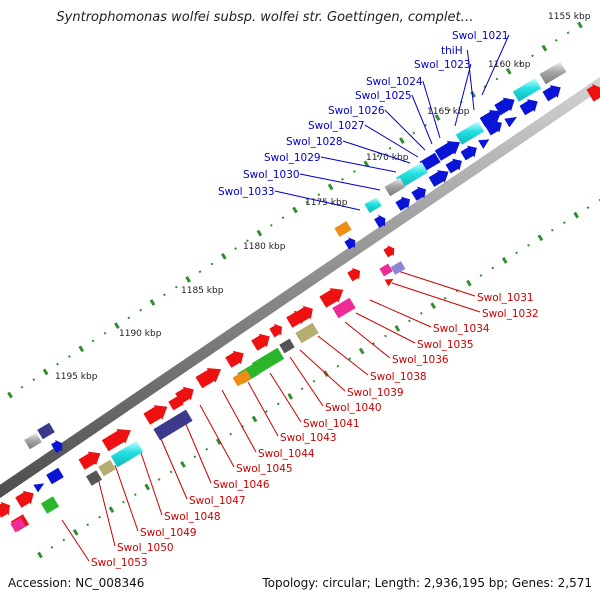 This screenshot has height=600, width=600. What do you see at coordinates (375, 393) in the screenshot?
I see `gene-label: Swol_1039` at bounding box center [375, 393].